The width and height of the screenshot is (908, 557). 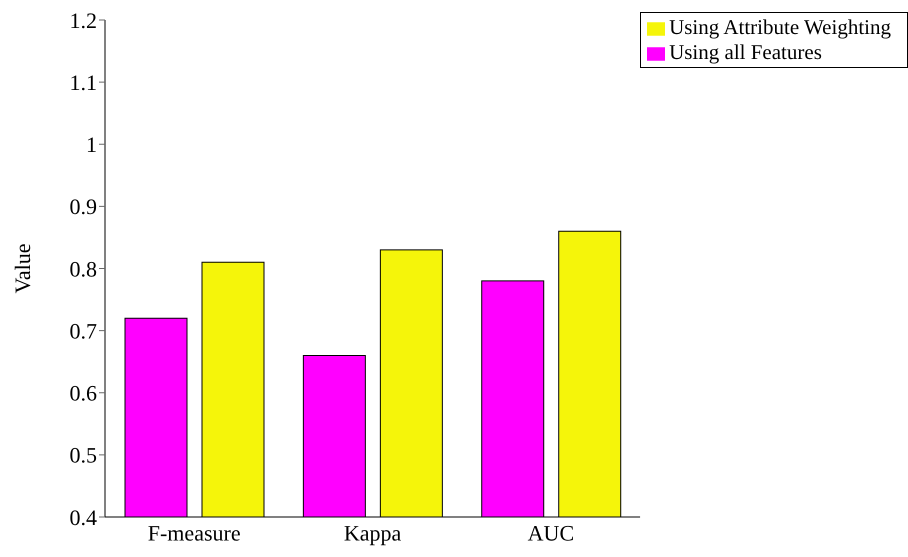 I want to click on x-tick-label: Kappa, so click(x=373, y=533).